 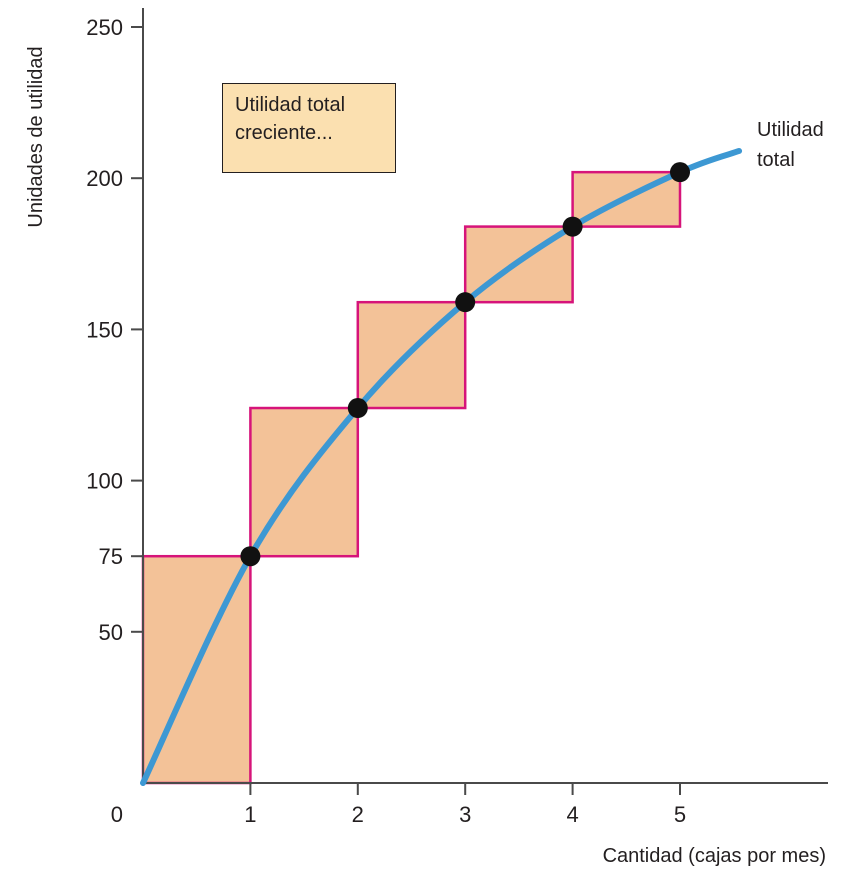 What do you see at coordinates (104, 27) in the screenshot?
I see `y-tick-label-250: 250` at bounding box center [104, 27].